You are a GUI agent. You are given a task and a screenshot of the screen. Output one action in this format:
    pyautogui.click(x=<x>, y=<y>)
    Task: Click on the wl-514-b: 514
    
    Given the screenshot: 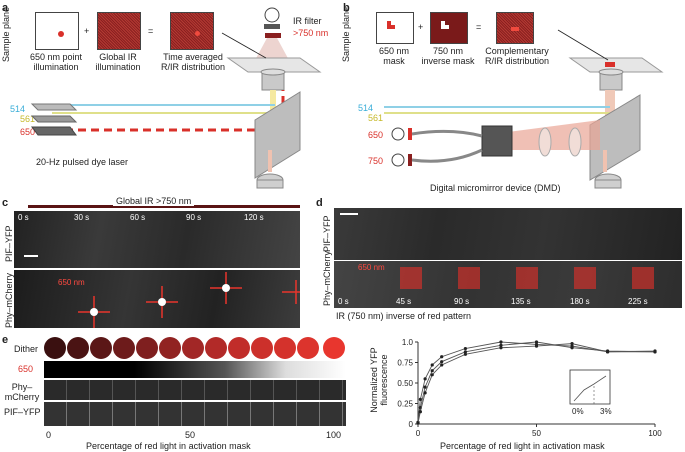 What is the action you would take?
    pyautogui.click(x=366, y=108)
    